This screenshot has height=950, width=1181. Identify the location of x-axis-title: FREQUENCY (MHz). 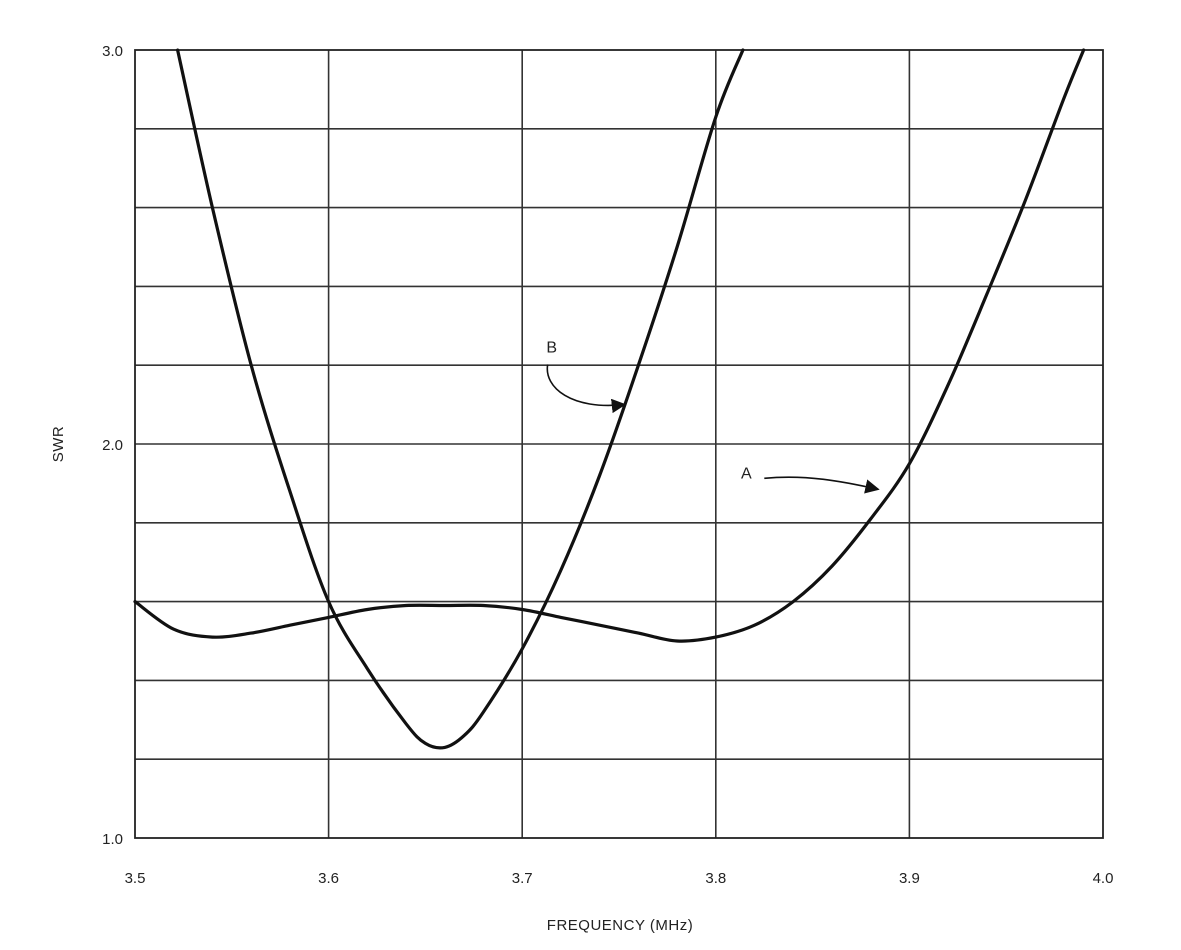
(620, 925).